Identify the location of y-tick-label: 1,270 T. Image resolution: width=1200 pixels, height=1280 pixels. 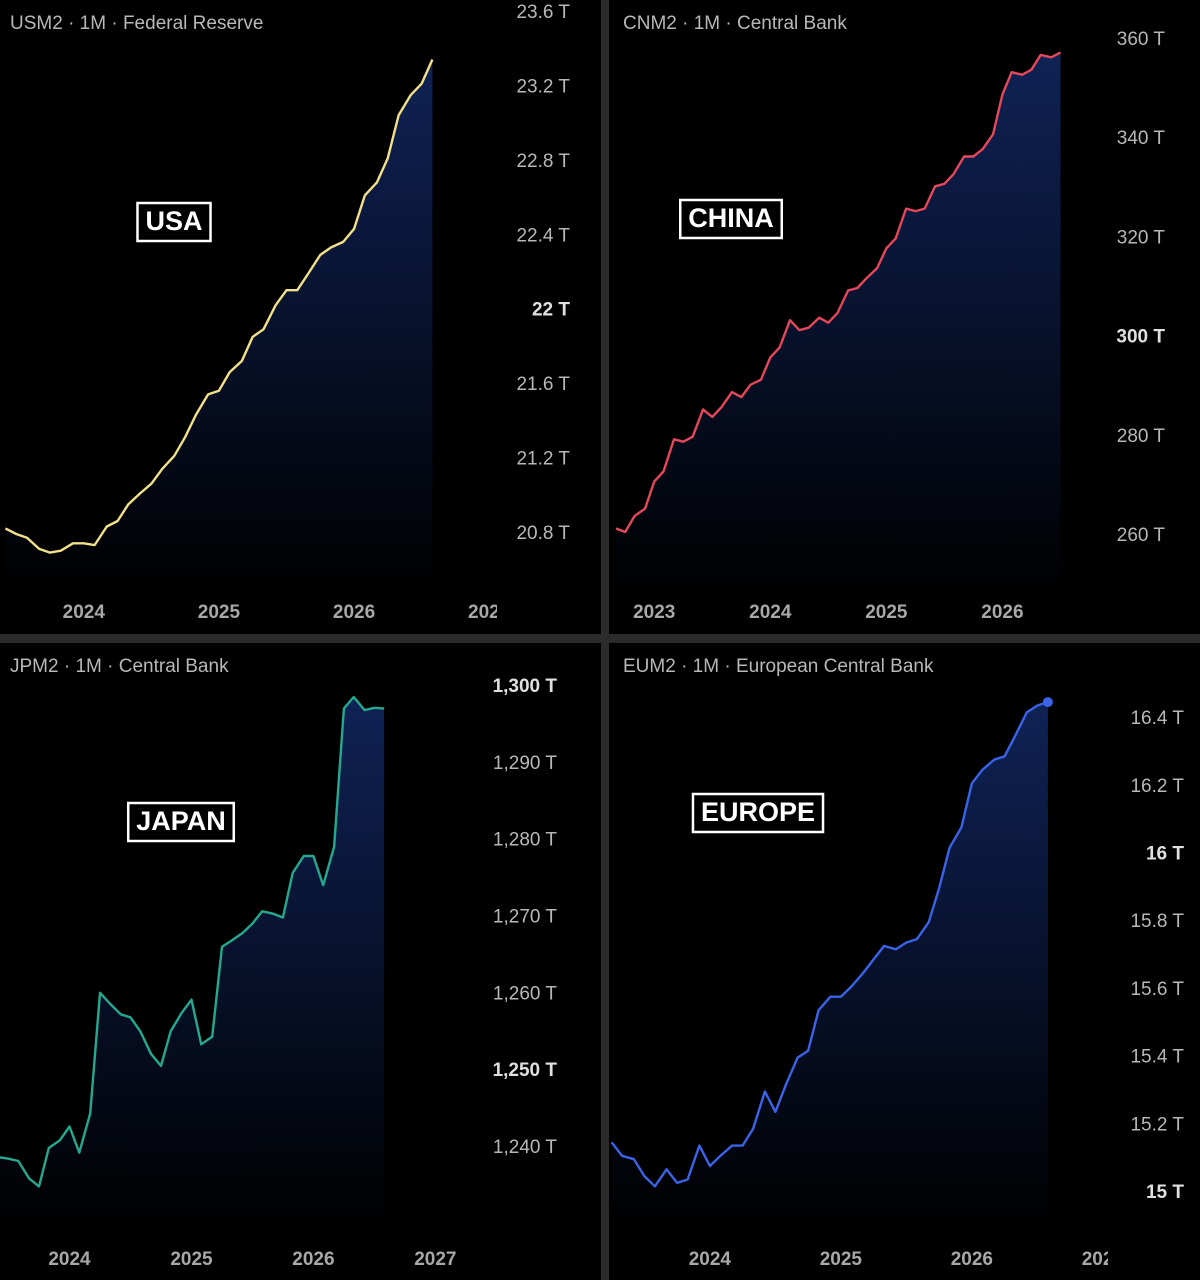
(525, 917).